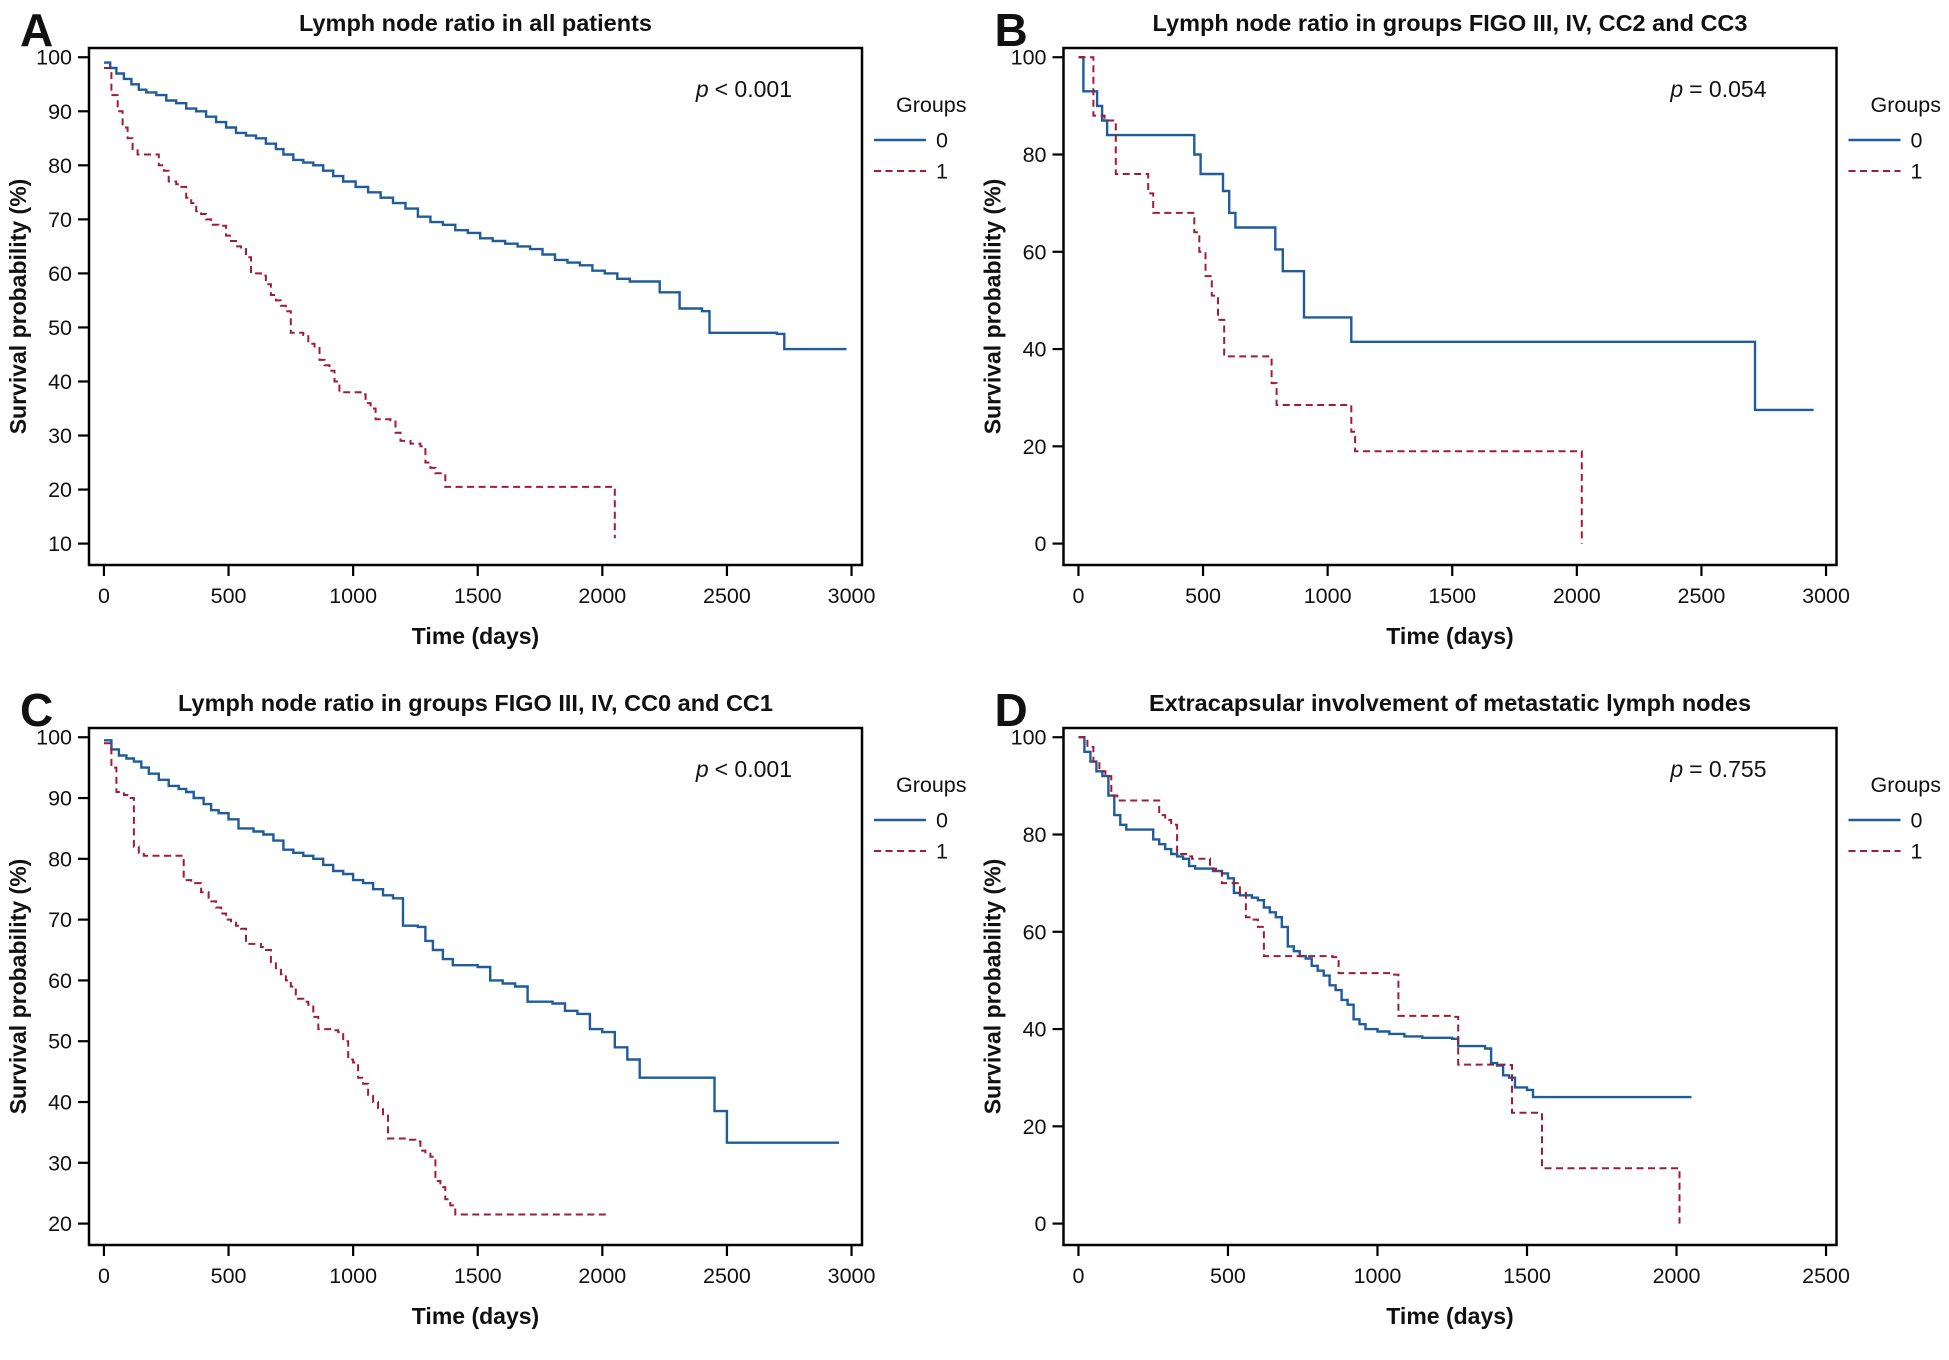 The width and height of the screenshot is (1949, 1360). I want to click on p-value-annotation: p = 0.054, so click(1717, 89).